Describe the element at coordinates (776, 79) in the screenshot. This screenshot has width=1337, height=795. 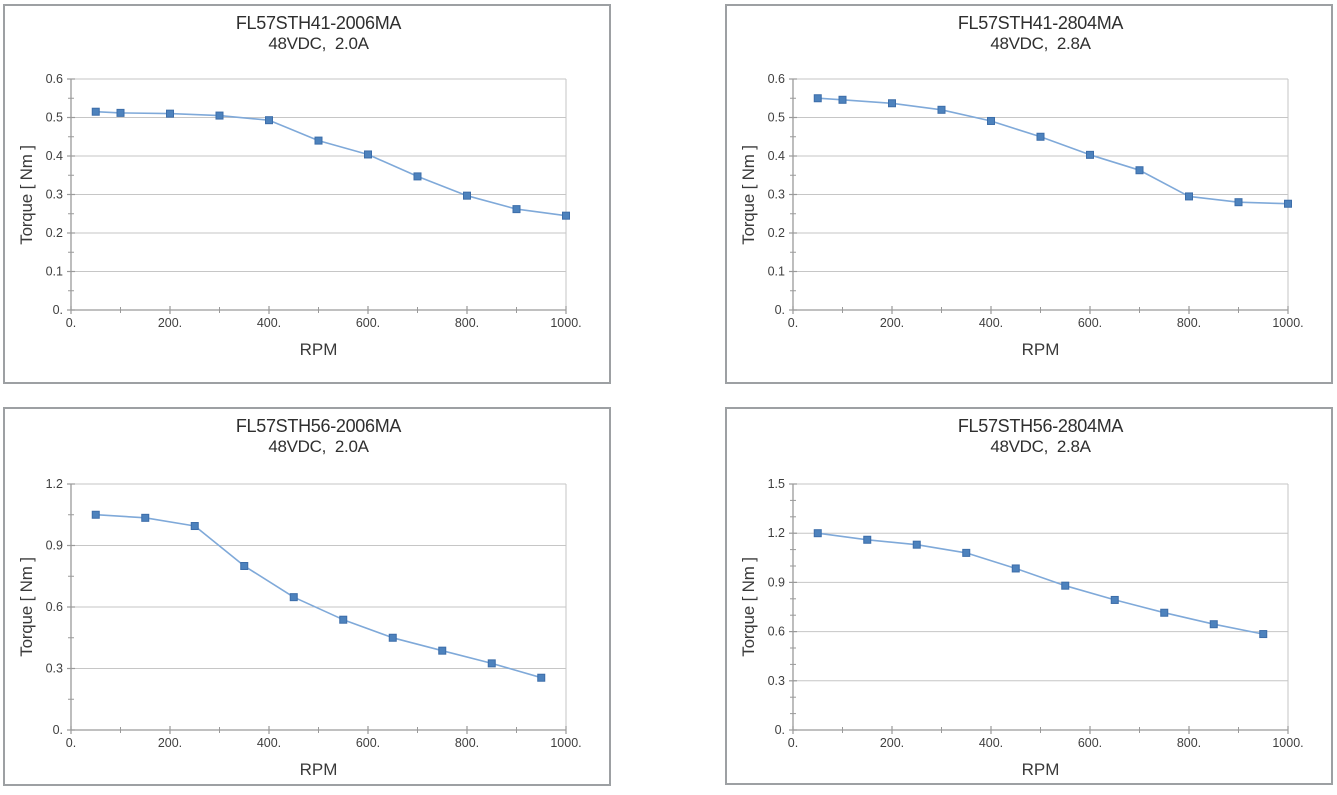
I see `svg-text: 0.6` at that location.